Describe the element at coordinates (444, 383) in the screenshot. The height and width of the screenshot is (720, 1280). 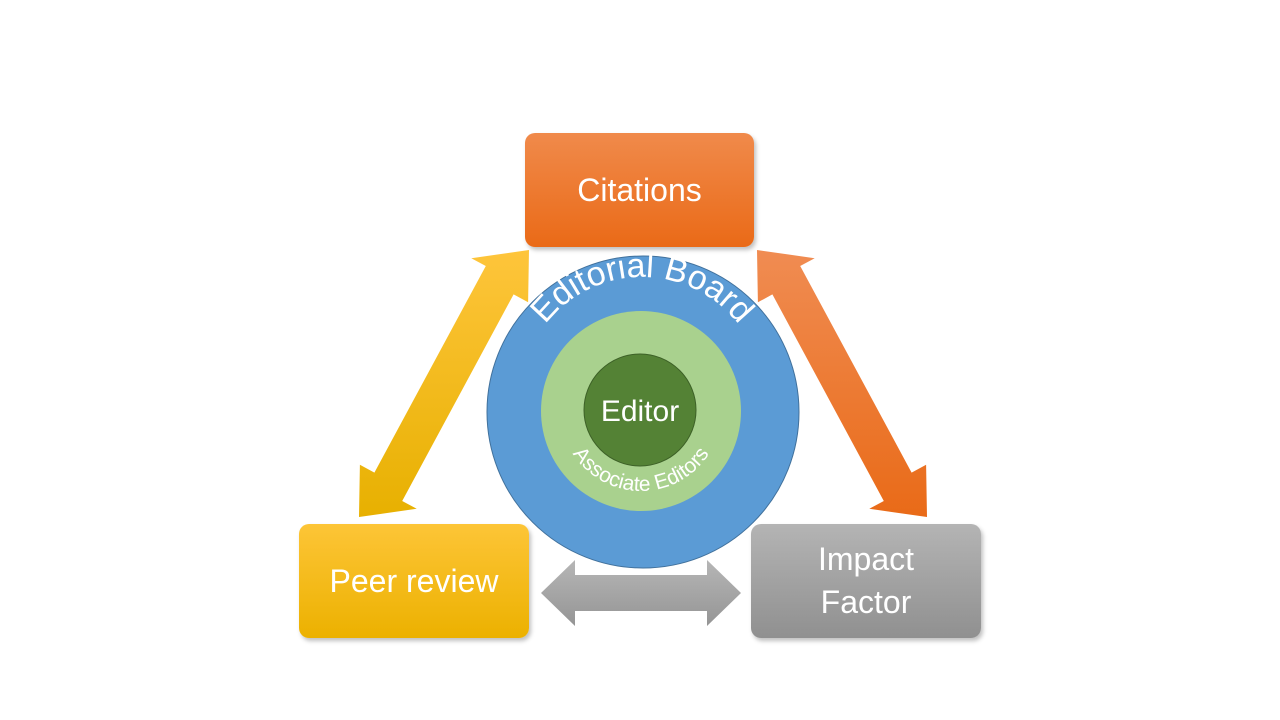
I see `arrow-citations-peer-review` at that location.